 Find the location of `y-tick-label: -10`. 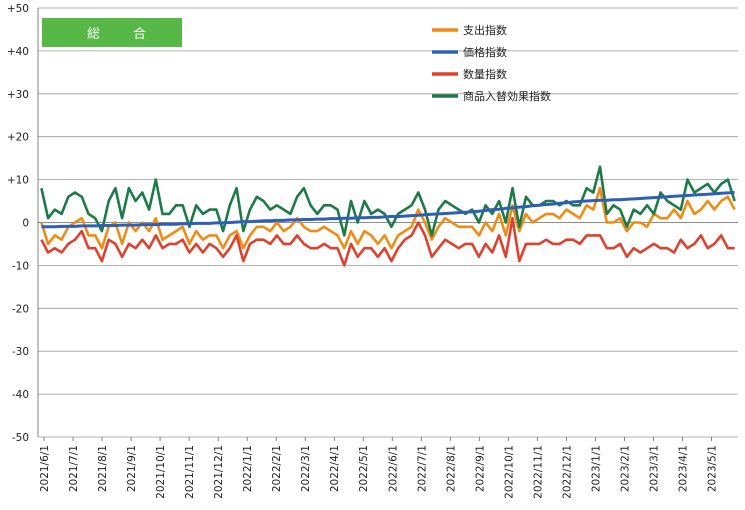

y-tick-label: -10 is located at coordinates (20, 266).